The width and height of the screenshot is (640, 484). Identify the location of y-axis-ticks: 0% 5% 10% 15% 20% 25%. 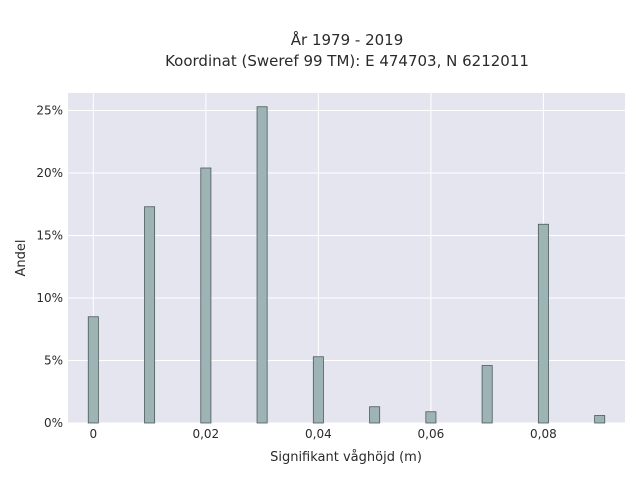
(49, 267).